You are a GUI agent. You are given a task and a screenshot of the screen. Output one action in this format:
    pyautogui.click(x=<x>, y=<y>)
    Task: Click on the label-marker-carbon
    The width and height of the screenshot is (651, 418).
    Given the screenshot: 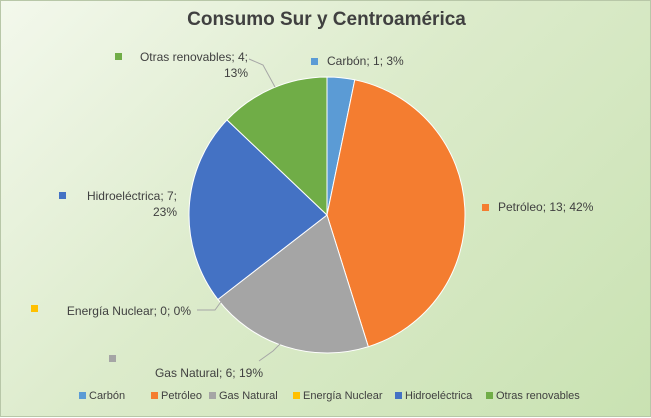 What is the action you would take?
    pyautogui.click(x=314, y=61)
    